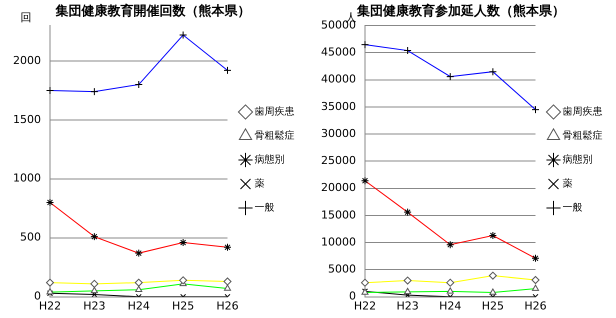 The width and height of the screenshot is (616, 318). I want to click on y-tick-label: 5000, so click(342, 269).